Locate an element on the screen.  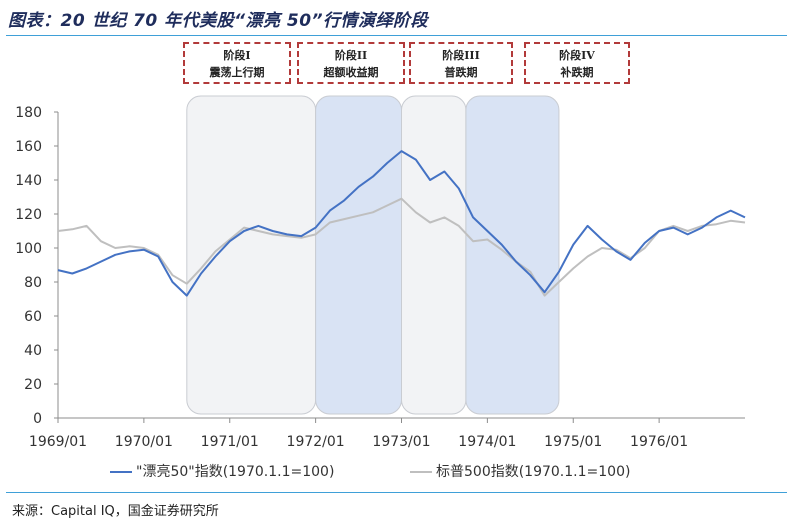
legend-item-beautiful50: "漂亮50"指数(1970.1.1=100) is located at coordinates (222, 471).